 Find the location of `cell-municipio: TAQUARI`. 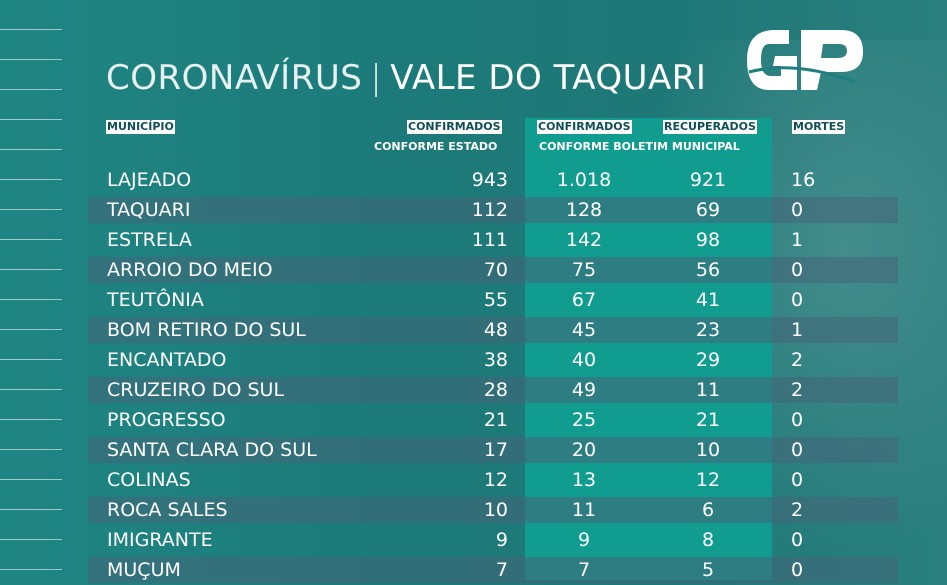

cell-municipio: TAQUARI is located at coordinates (149, 210).